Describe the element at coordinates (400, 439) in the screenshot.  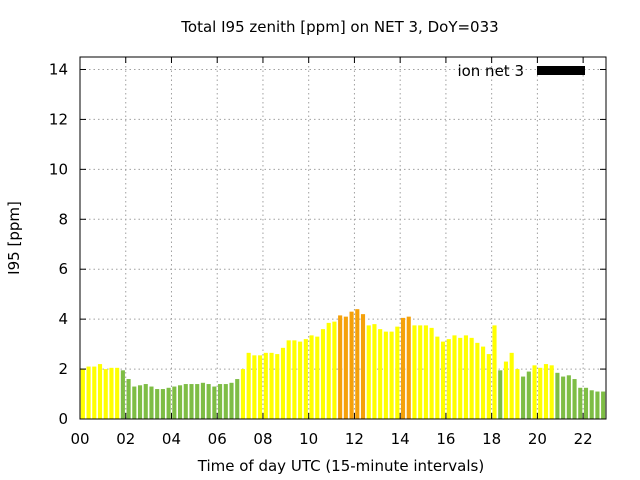
I see `x-tick-label: 14` at that location.